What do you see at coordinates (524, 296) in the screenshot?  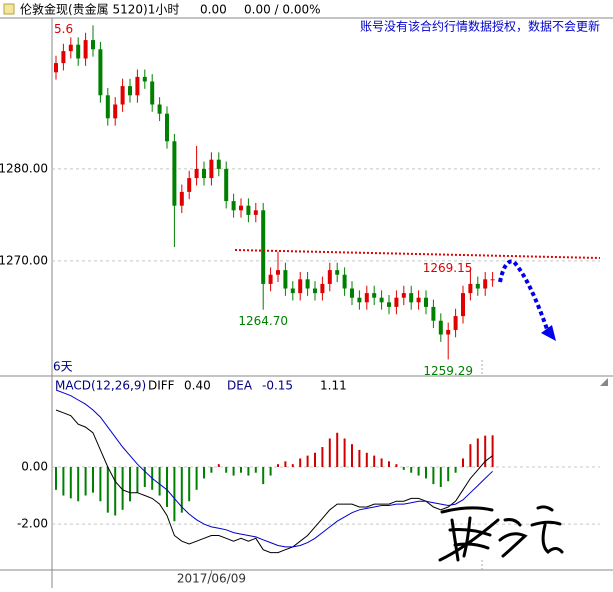 I see `forecast-arrow` at bounding box center [524, 296].